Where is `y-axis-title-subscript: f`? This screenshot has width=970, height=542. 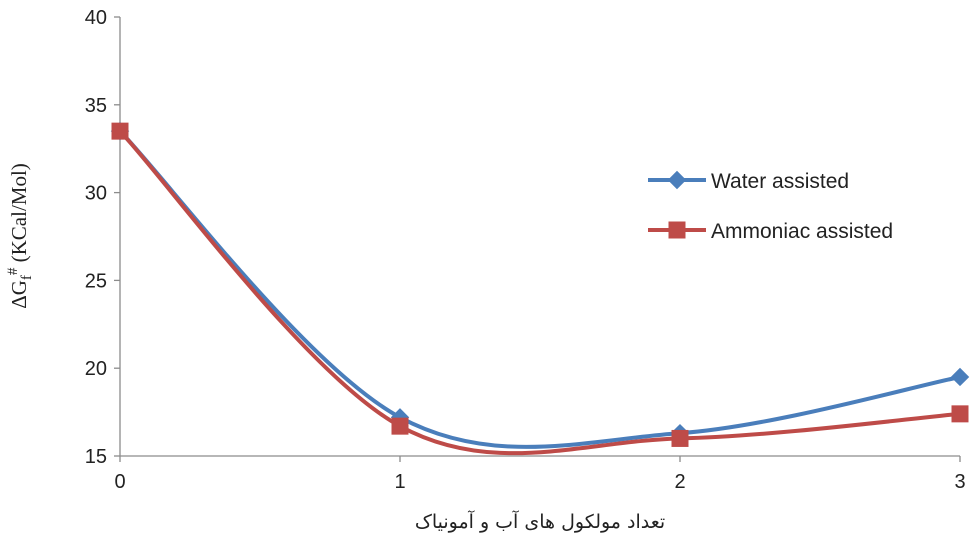
y-axis-title-subscript: f is located at coordinates (27, 277).